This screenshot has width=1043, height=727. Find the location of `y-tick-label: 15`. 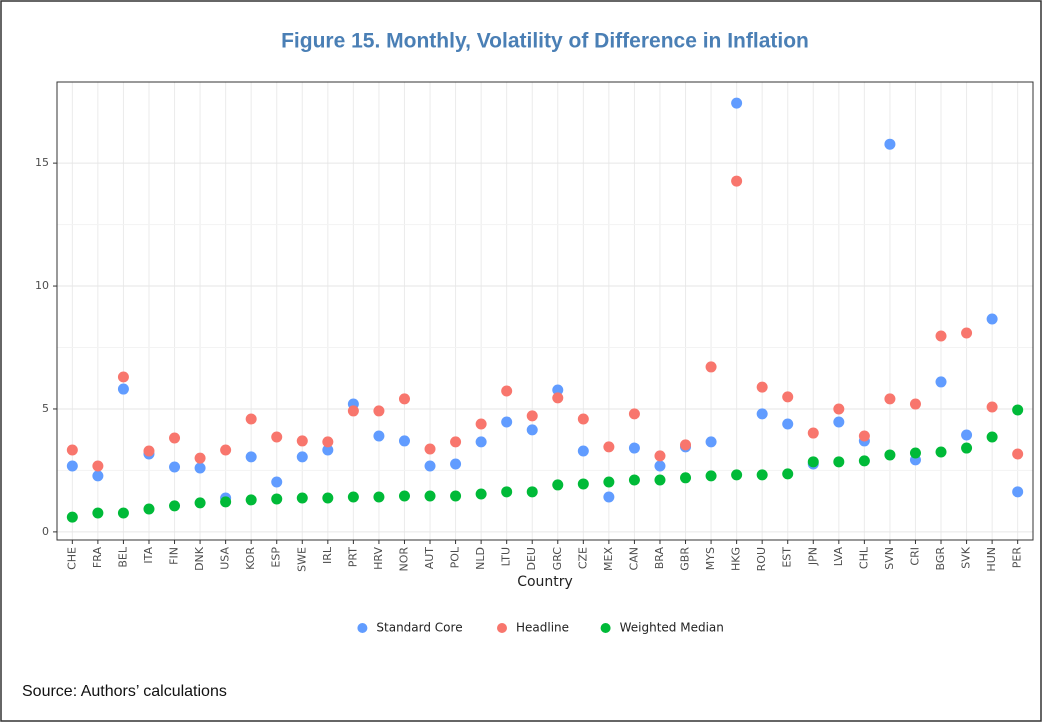

y-tick-label: 15 is located at coordinates (42, 162).